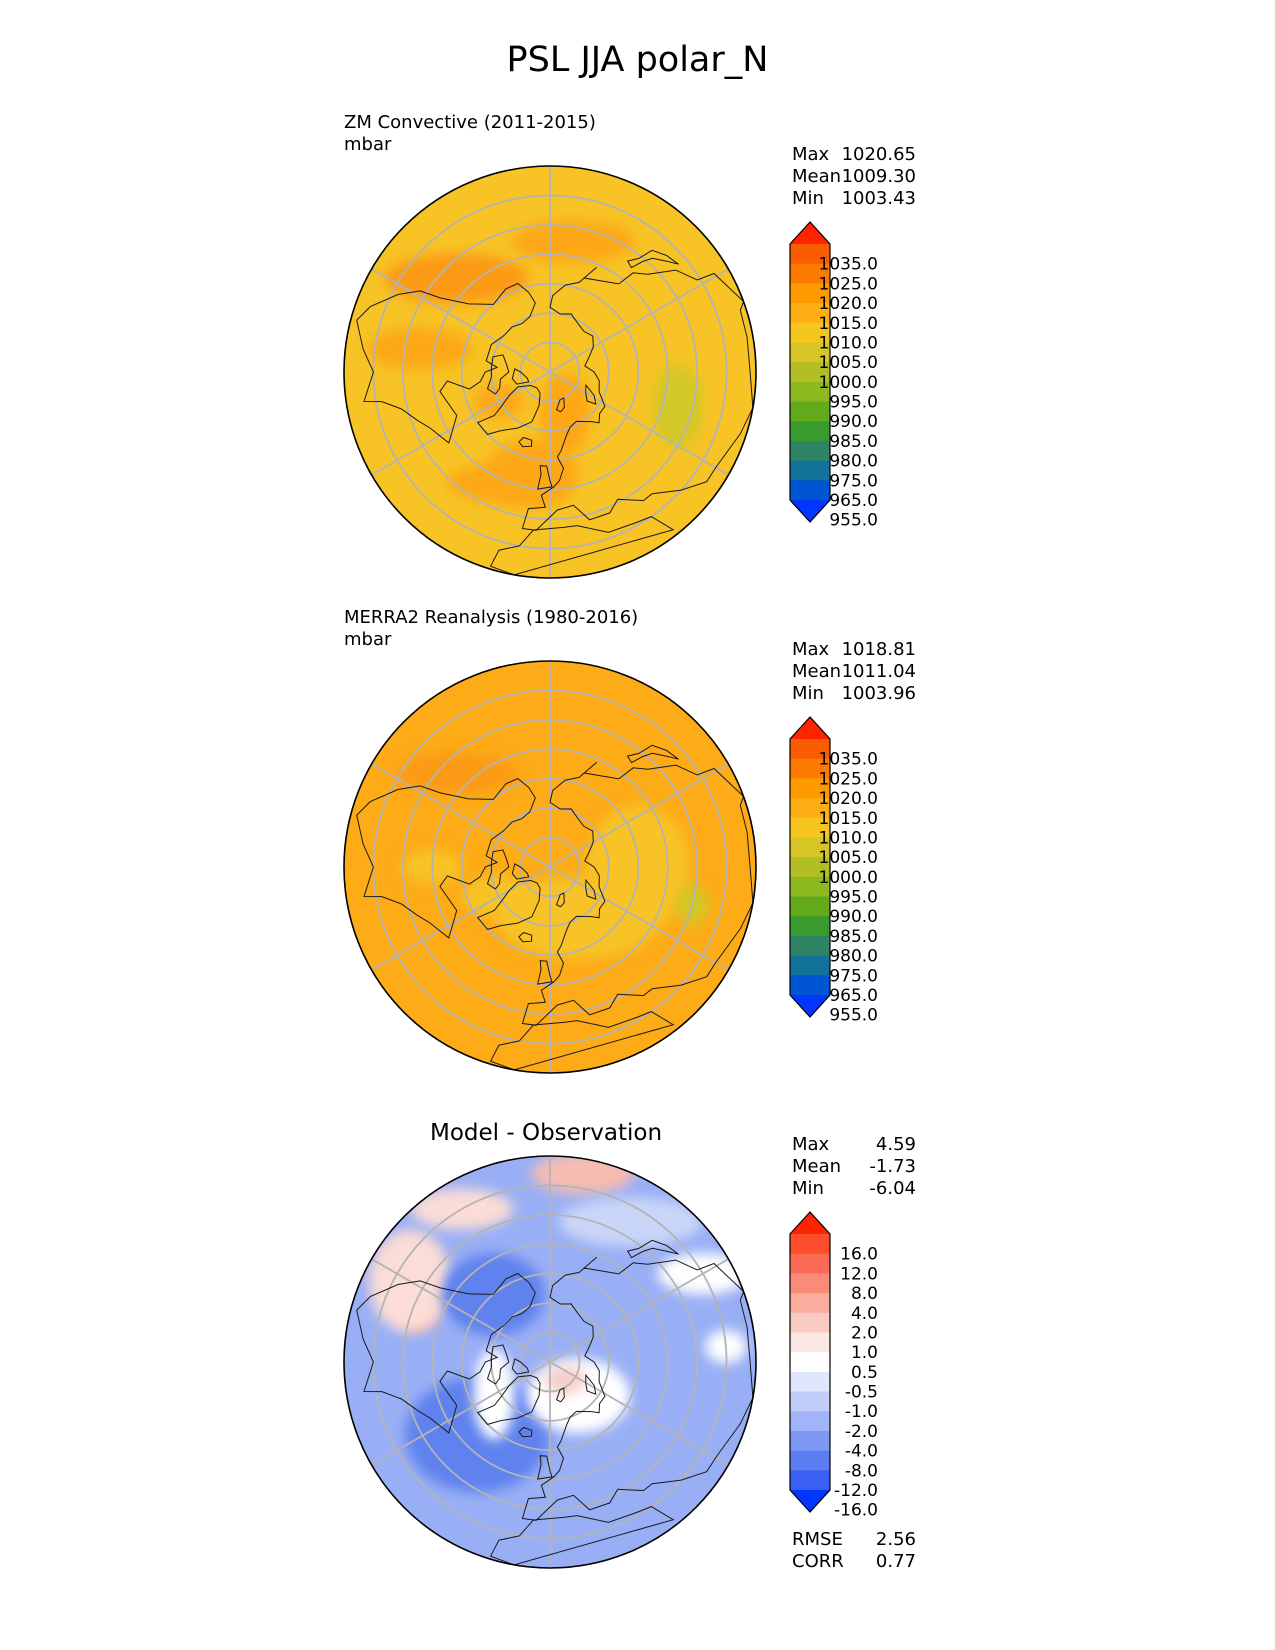 Image resolution: width=1275 pixels, height=1650 pixels. Describe the element at coordinates (854, 1540) in the screenshot. I see `metric-row-rmse: RMSE 2.56` at that location.